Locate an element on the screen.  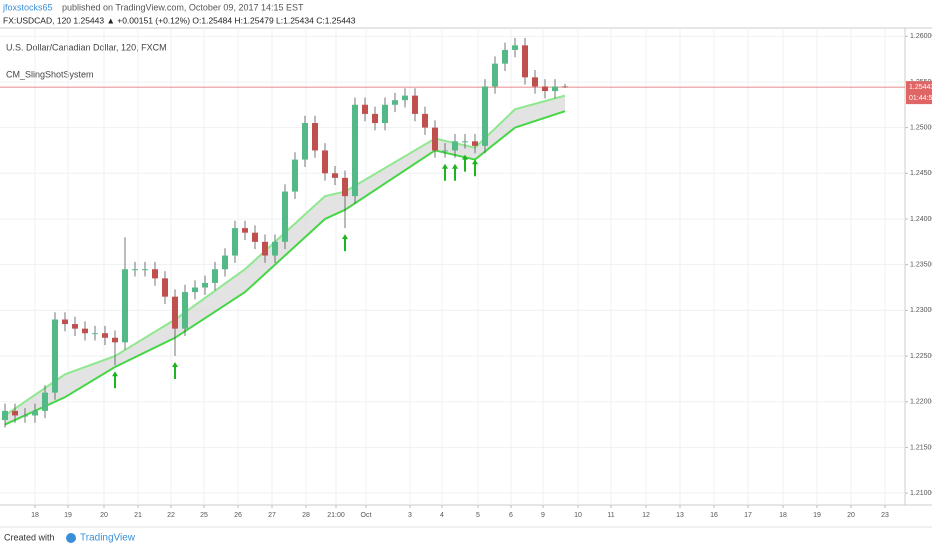
y-tick-label: 1.22500 is located at coordinates (921, 356).